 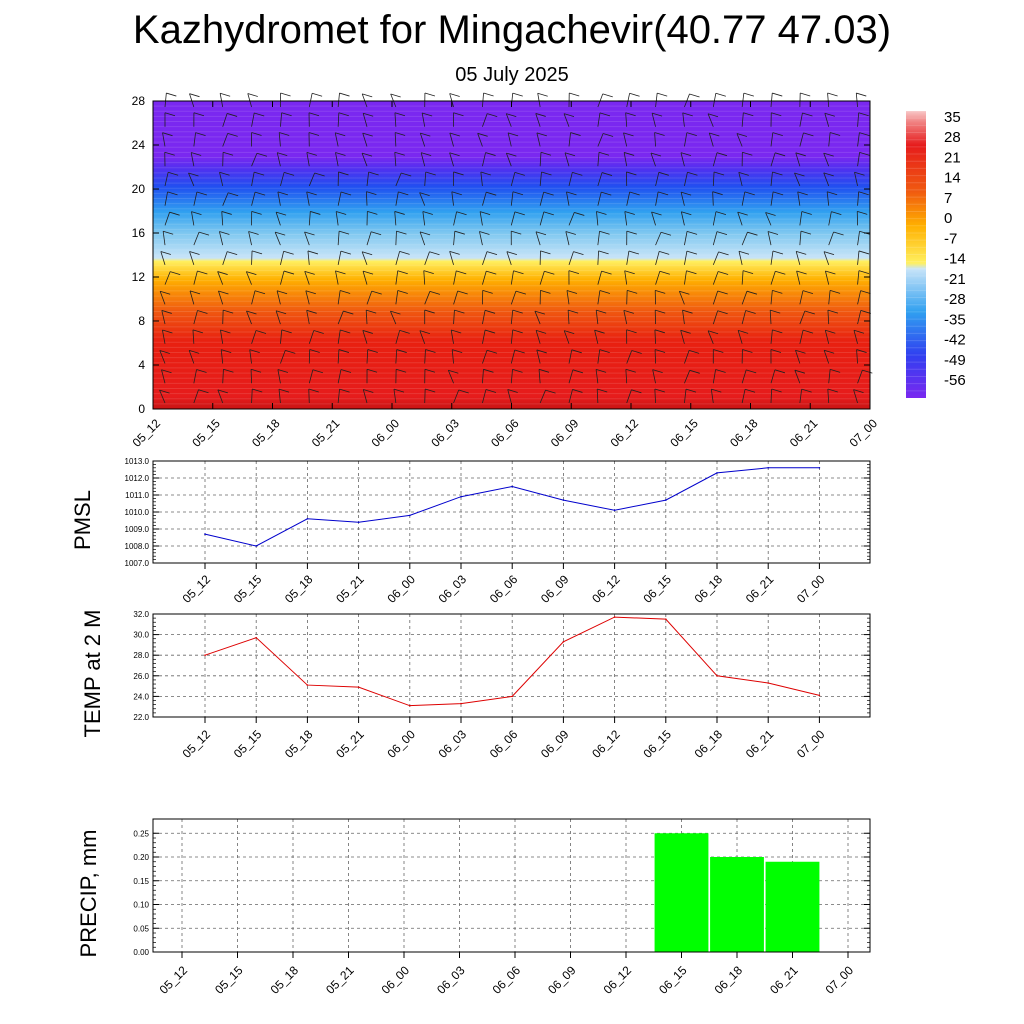 I want to click on x-tick-label: 06_21, so click(x=760, y=589).